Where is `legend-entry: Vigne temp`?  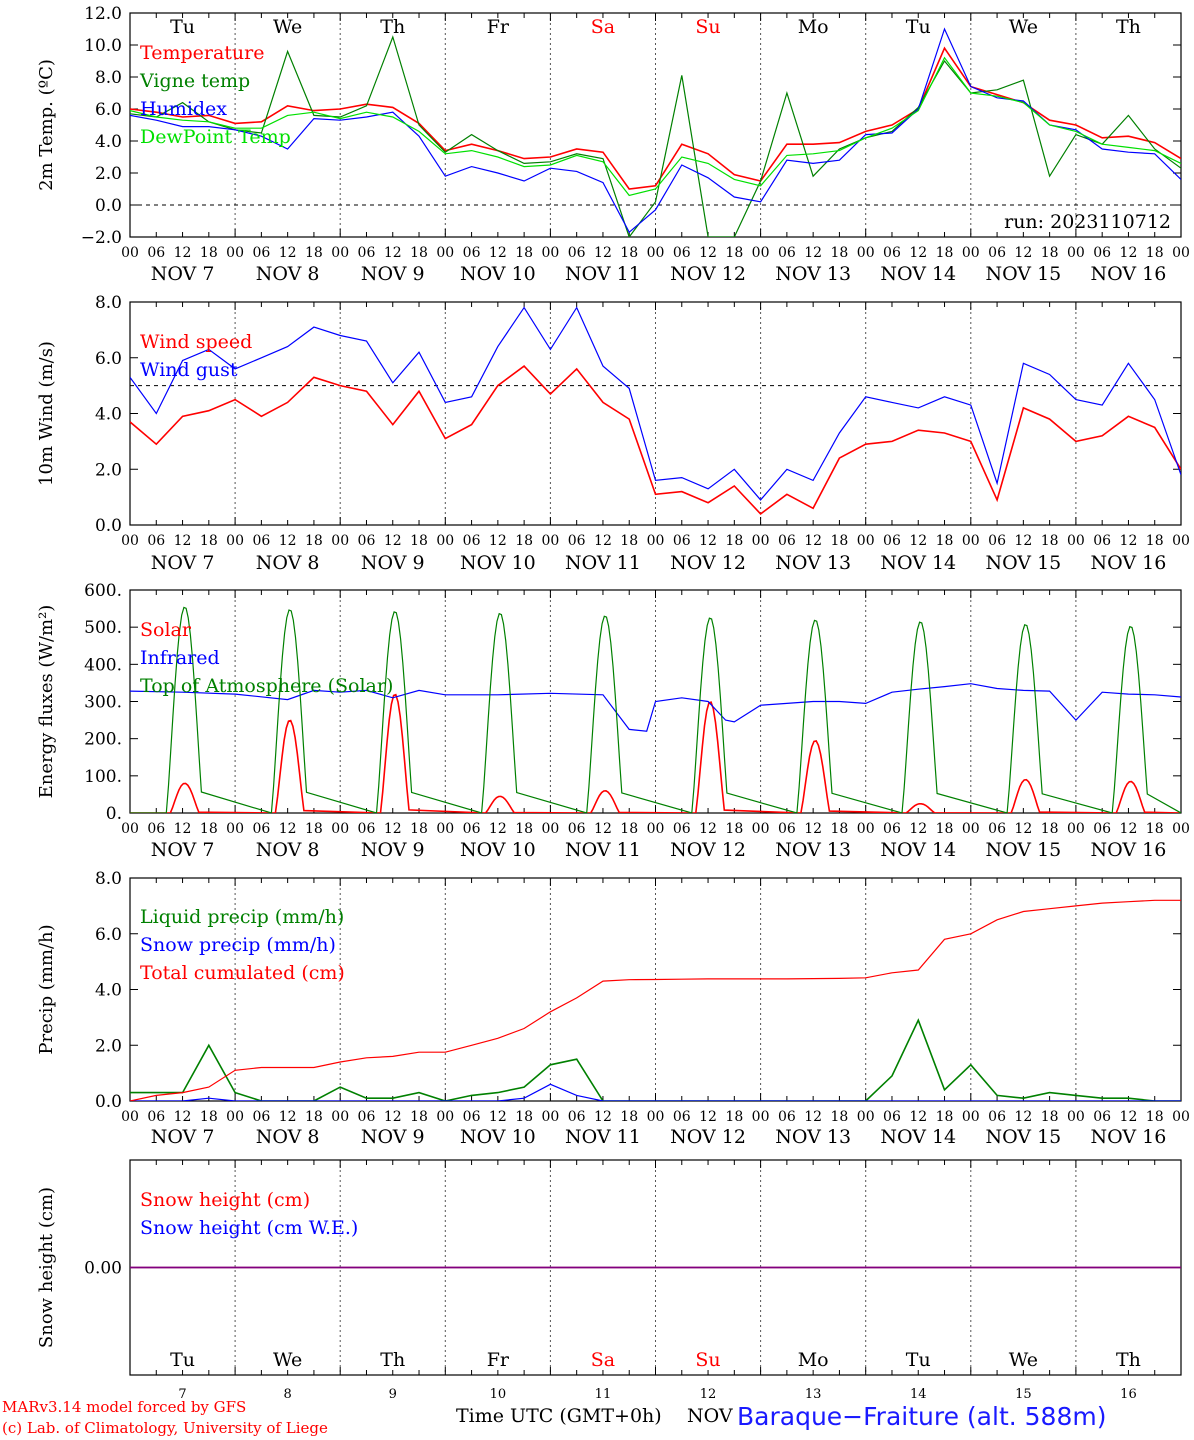
legend-entry: Vigne temp is located at coordinates (194, 81).